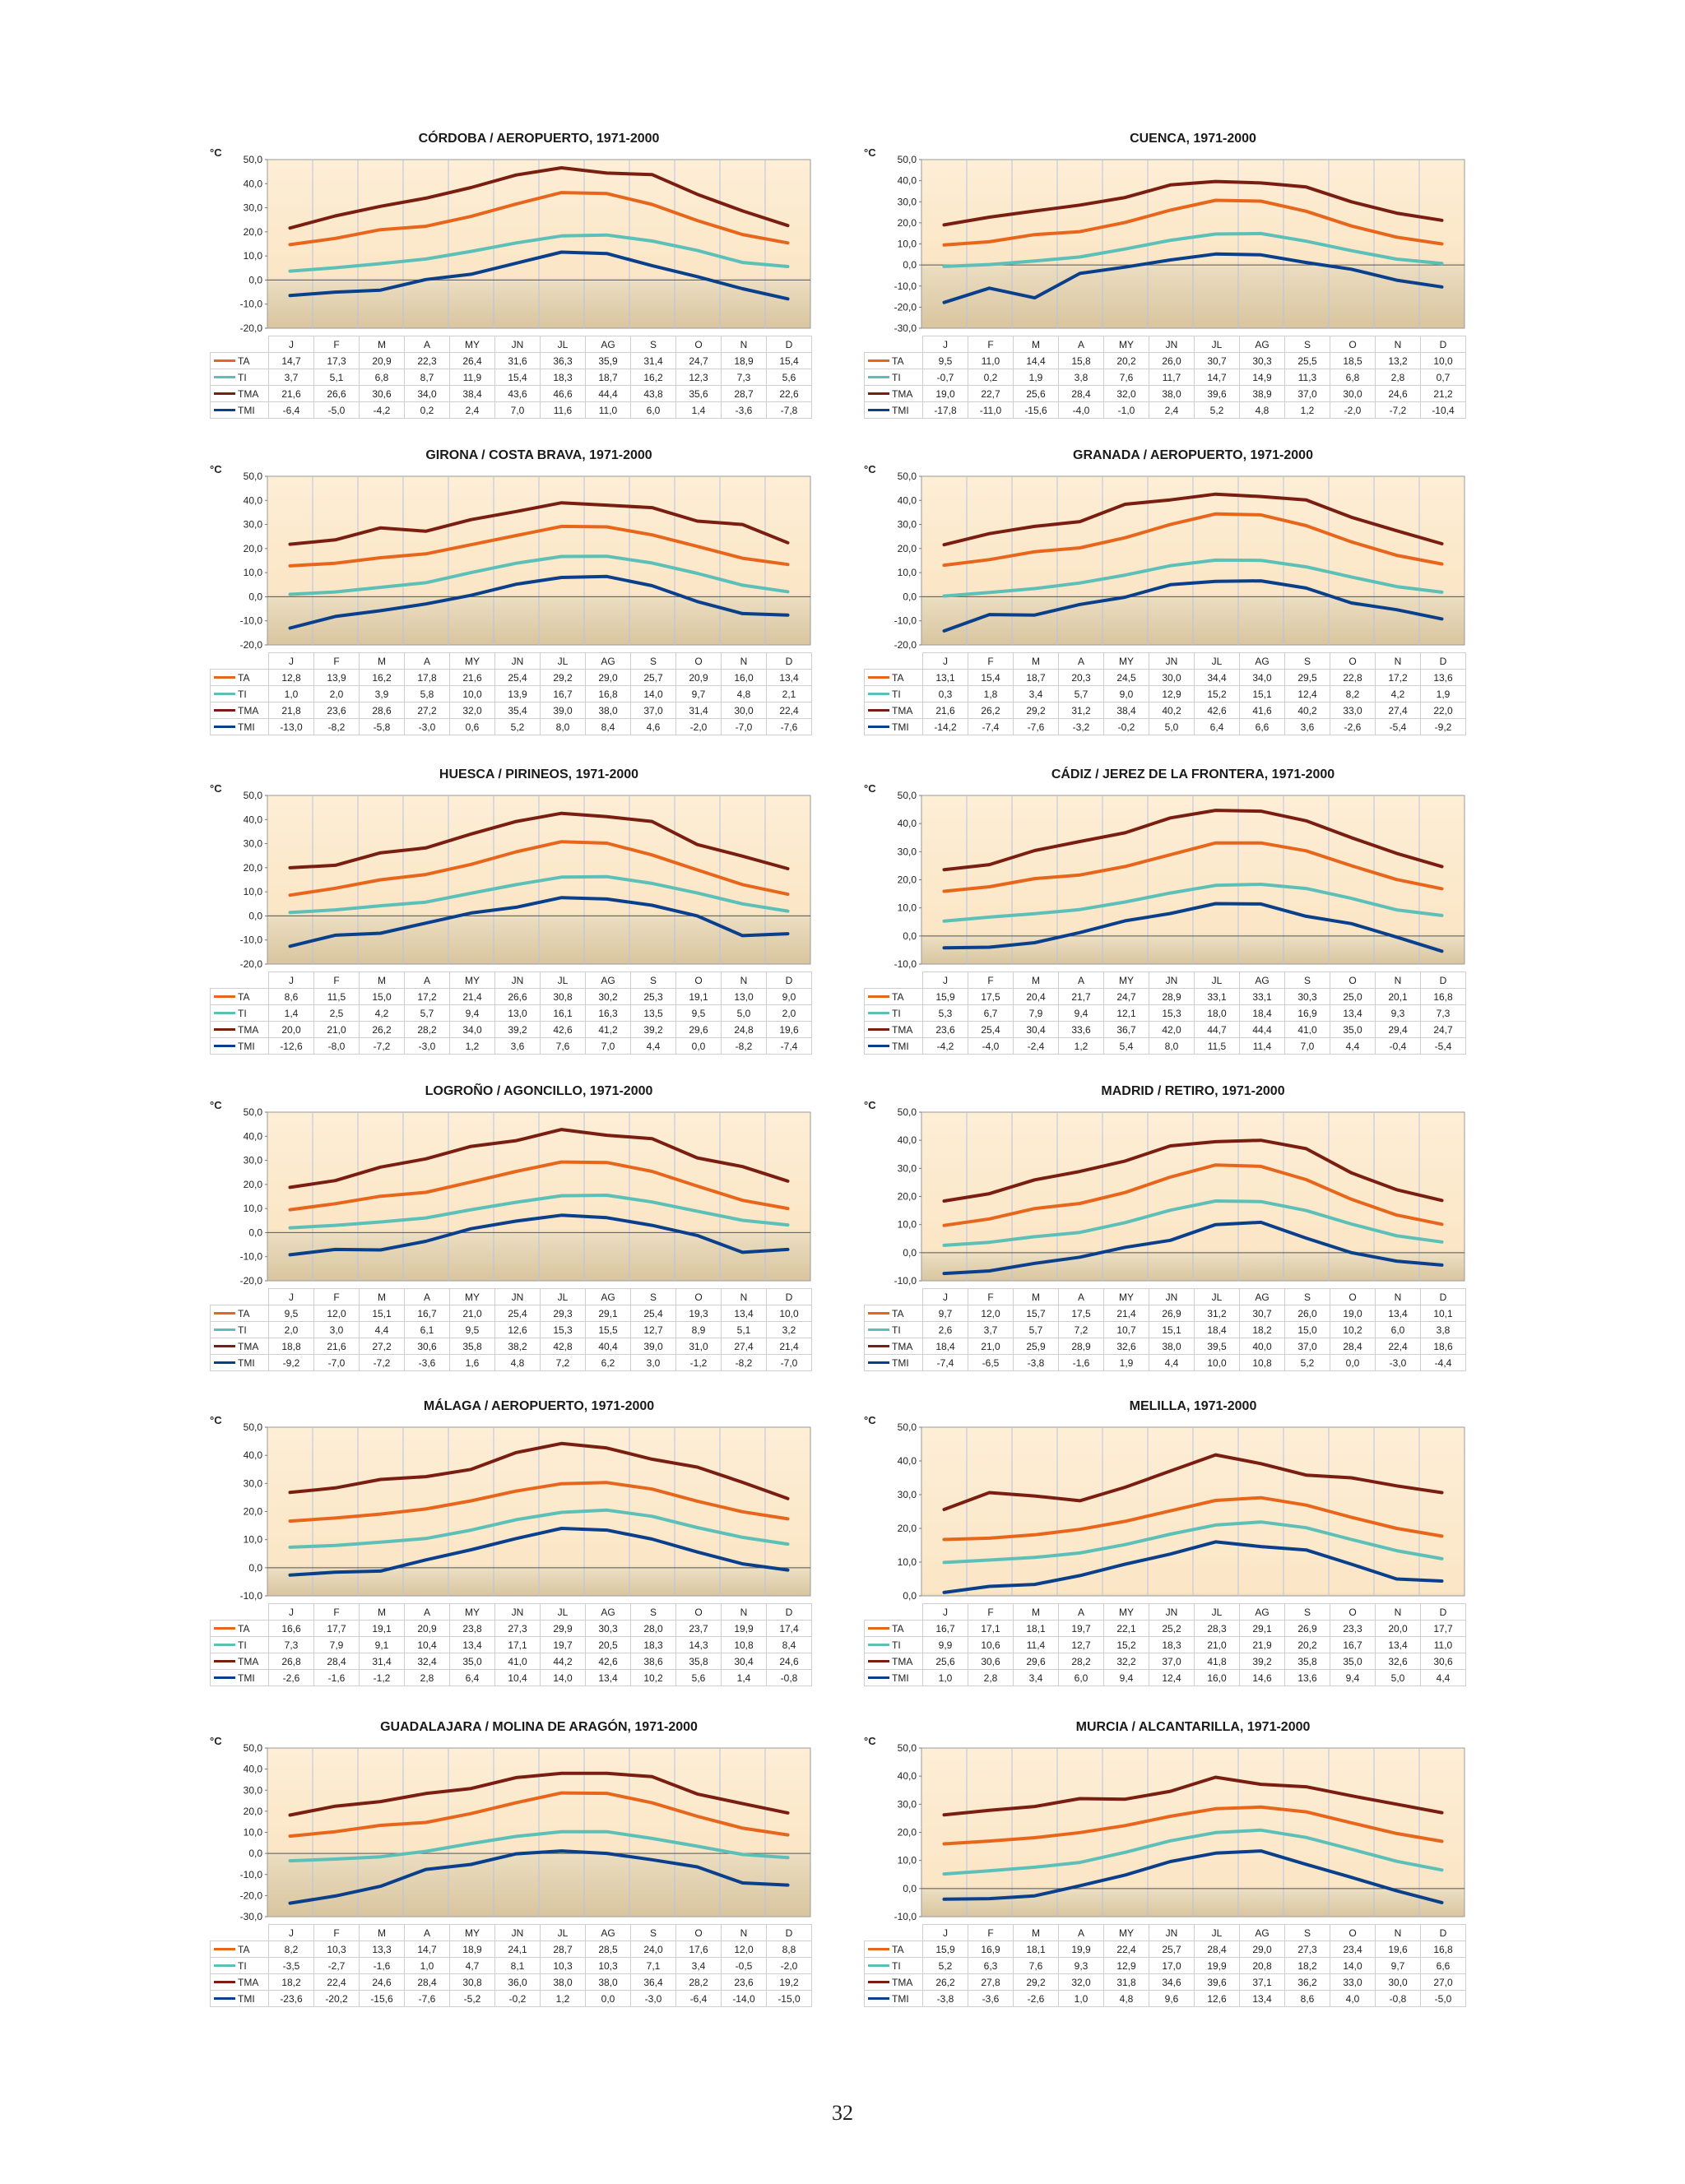  What do you see at coordinates (336, 1998) in the screenshot?
I see `table-cell: -20,2` at bounding box center [336, 1998].